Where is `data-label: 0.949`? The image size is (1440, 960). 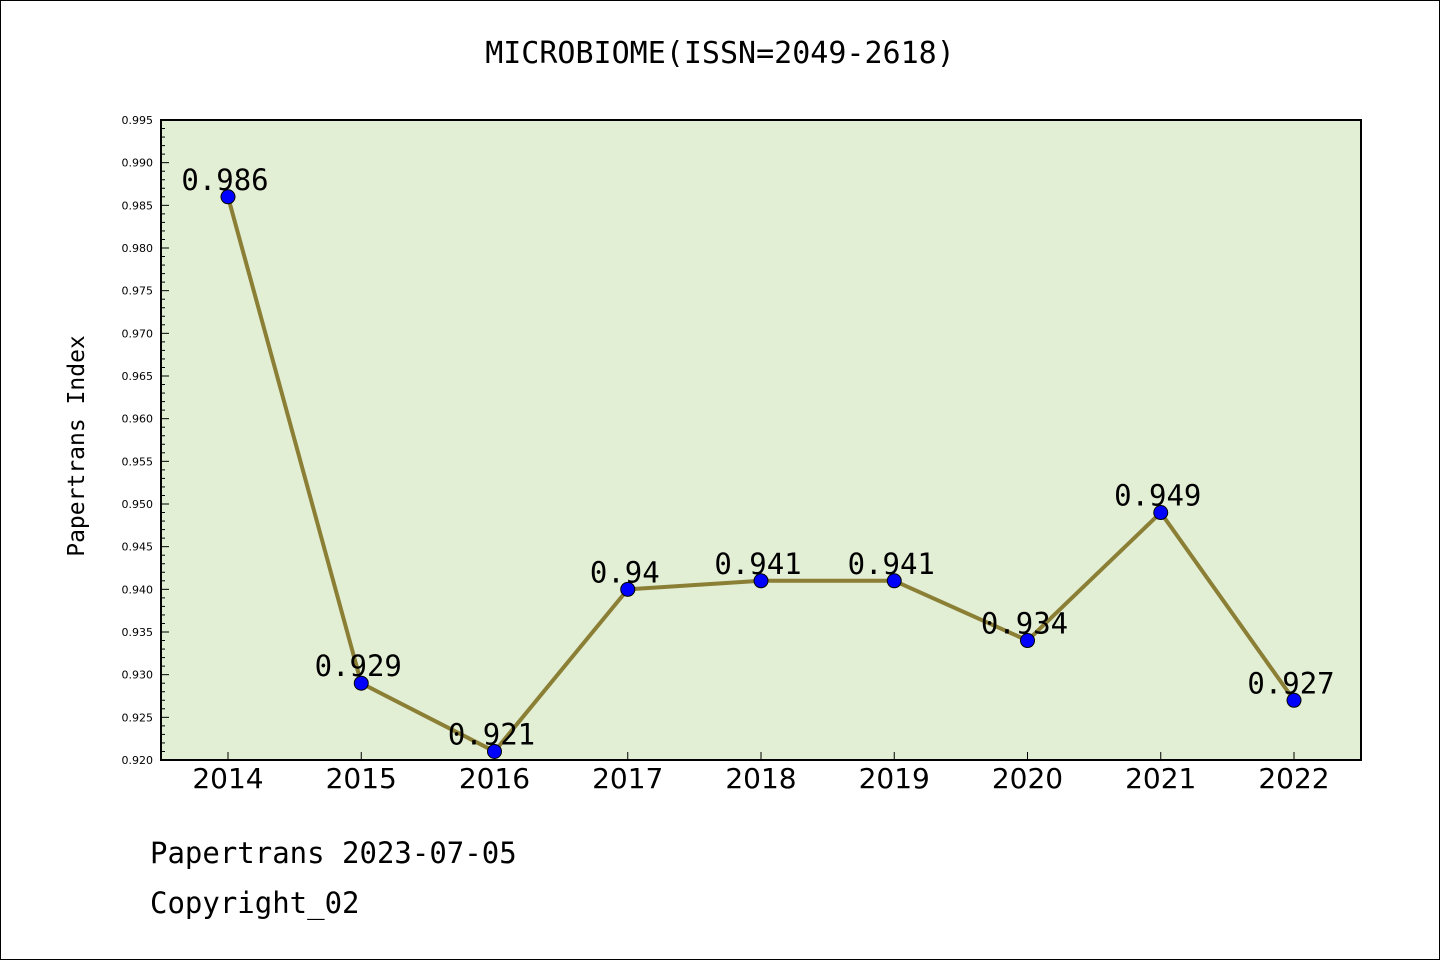
data-label: 0.949 is located at coordinates (1157, 496).